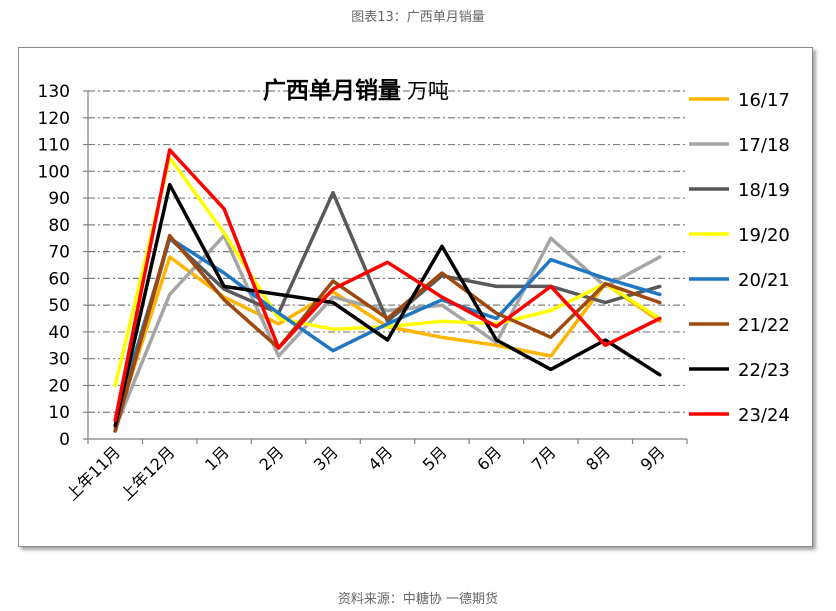 The image size is (836, 611). I want to click on x-tick-label: 上年11月, so click(93, 473).